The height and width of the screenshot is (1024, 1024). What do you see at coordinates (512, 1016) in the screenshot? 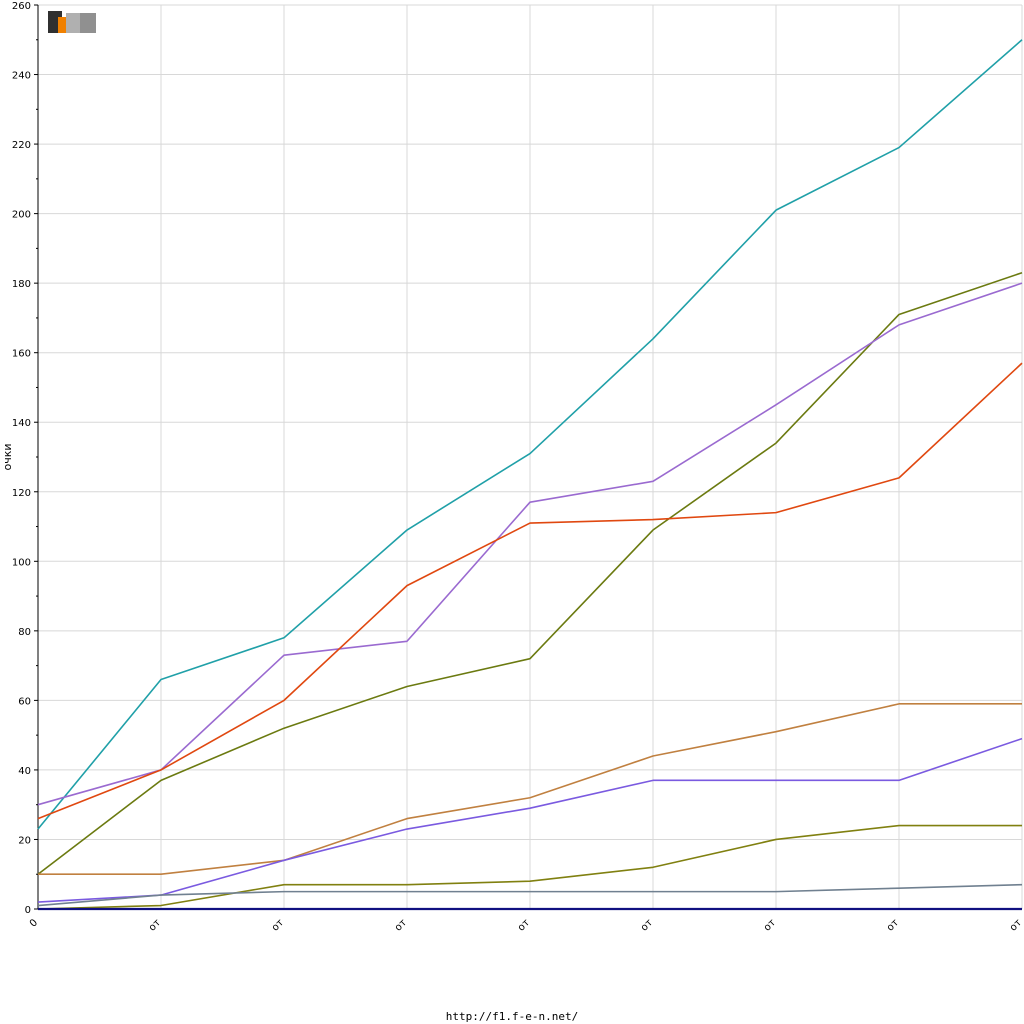
I see `footer-url: http://f1.f-e-n.net/` at bounding box center [512, 1016].